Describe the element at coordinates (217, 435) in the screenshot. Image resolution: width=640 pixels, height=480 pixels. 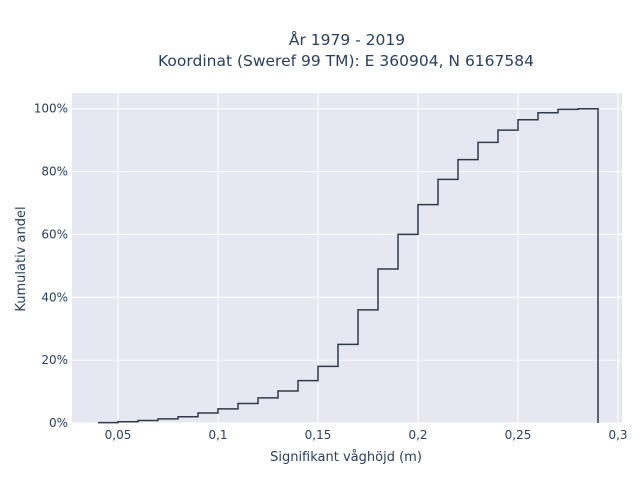
I see `x-tick-label: 0,1` at that location.